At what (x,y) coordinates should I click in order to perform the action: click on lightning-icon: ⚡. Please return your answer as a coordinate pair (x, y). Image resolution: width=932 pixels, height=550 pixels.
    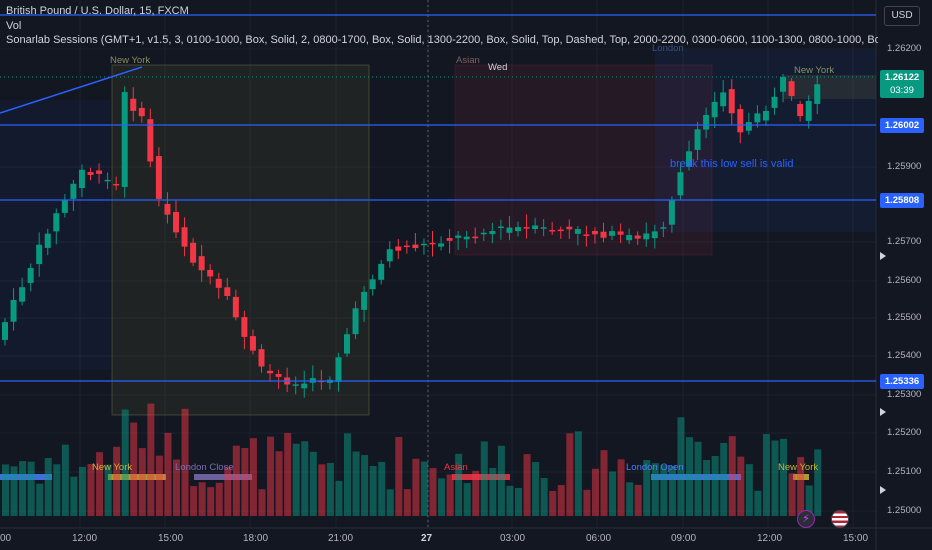
    Looking at the image, I should click on (806, 519).